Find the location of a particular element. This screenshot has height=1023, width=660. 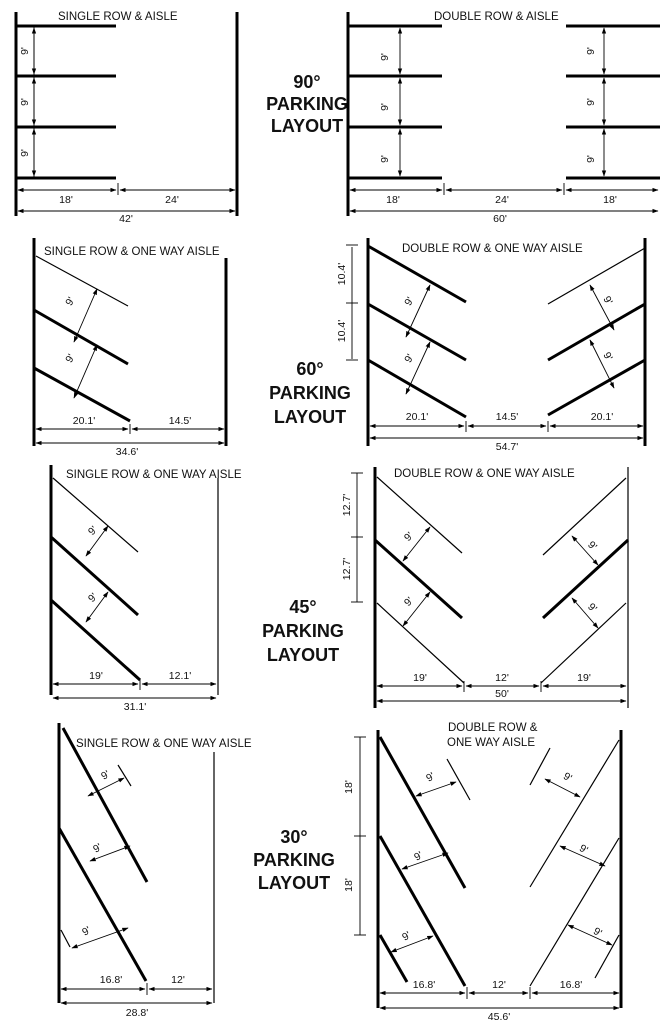

angle-label: 60° is located at coordinates (309, 369).